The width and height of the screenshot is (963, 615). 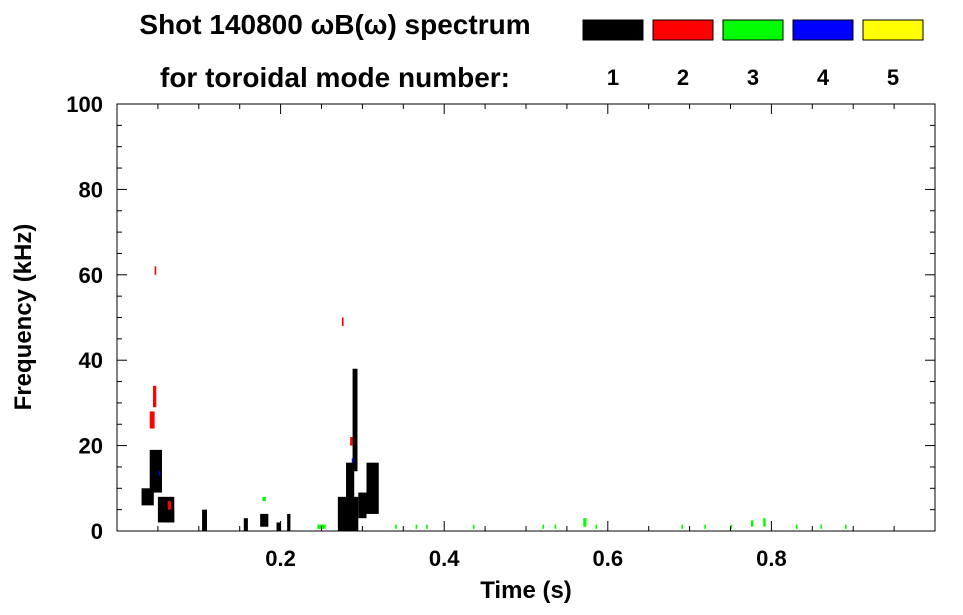 What do you see at coordinates (91, 360) in the screenshot?
I see `y-tick-label: 40` at bounding box center [91, 360].